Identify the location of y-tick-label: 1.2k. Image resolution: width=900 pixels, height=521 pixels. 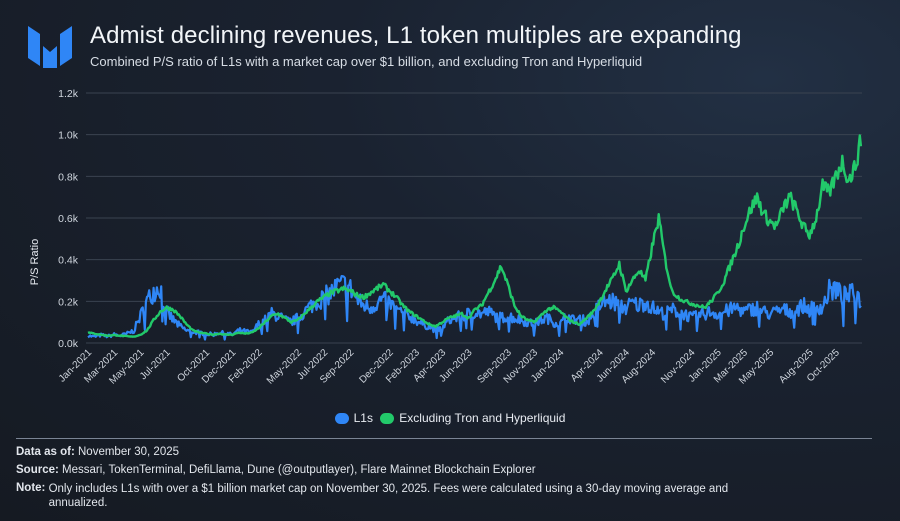
(68, 94).